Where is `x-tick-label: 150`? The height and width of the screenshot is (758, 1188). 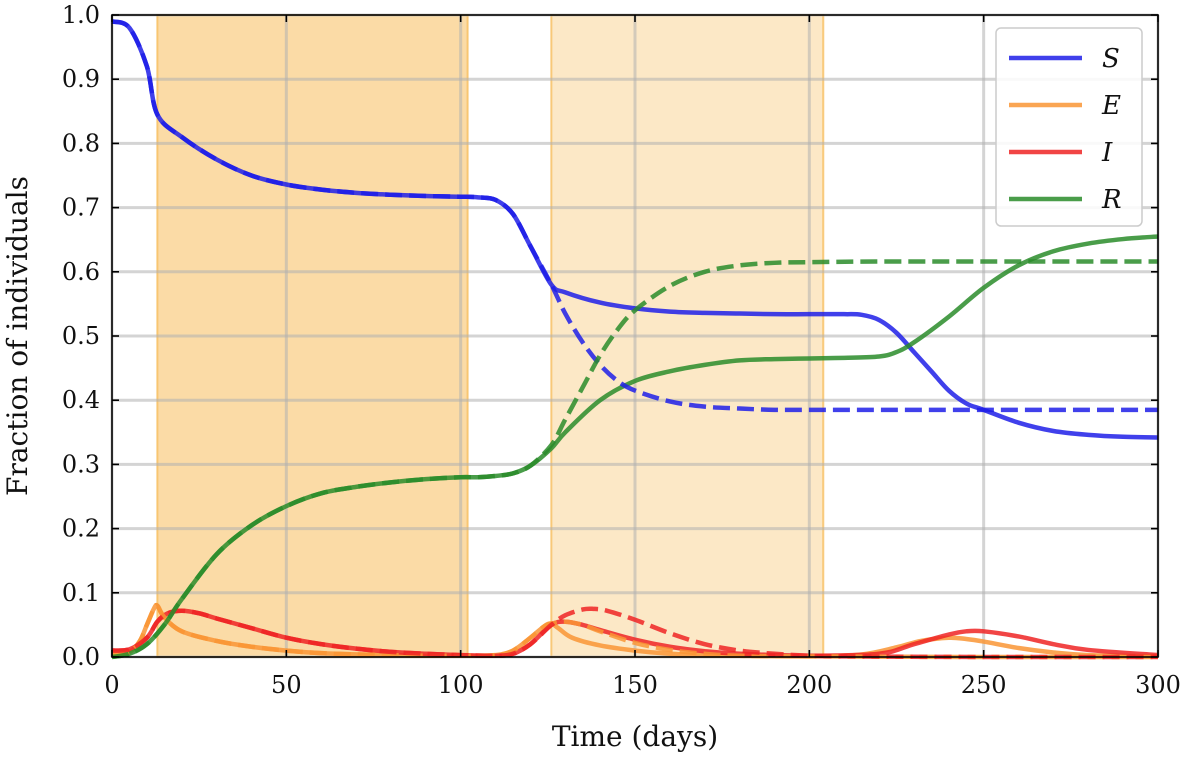 x-tick-label: 150 is located at coordinates (635, 685).